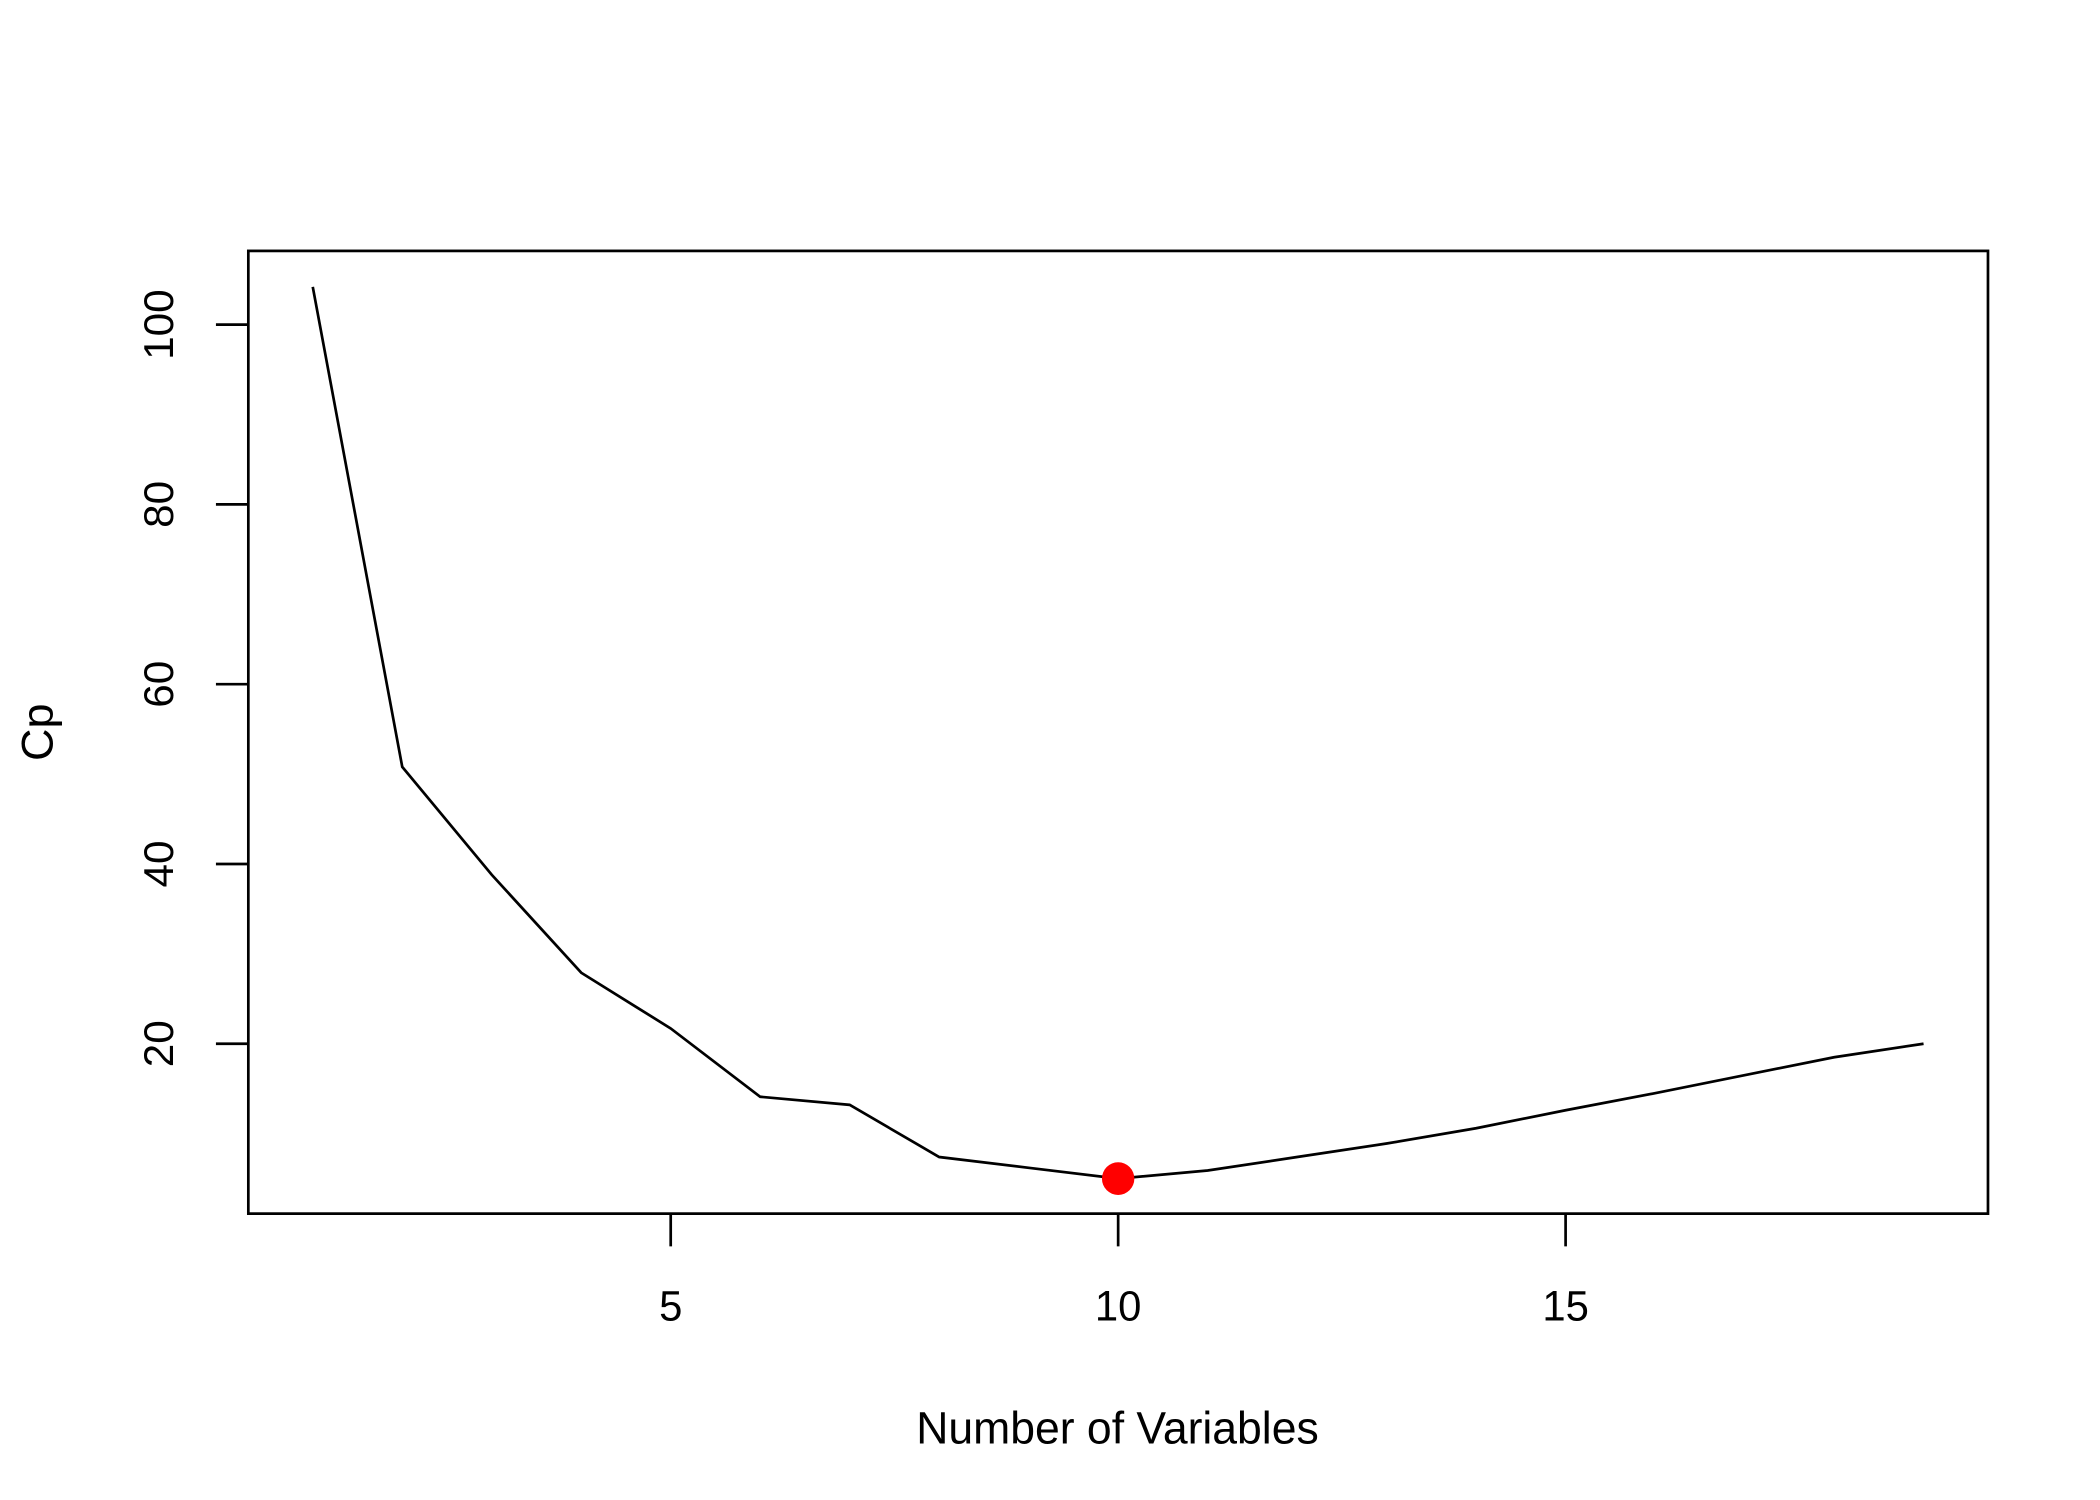  I want to click on x-tick-label: 15, so click(1565, 1305).